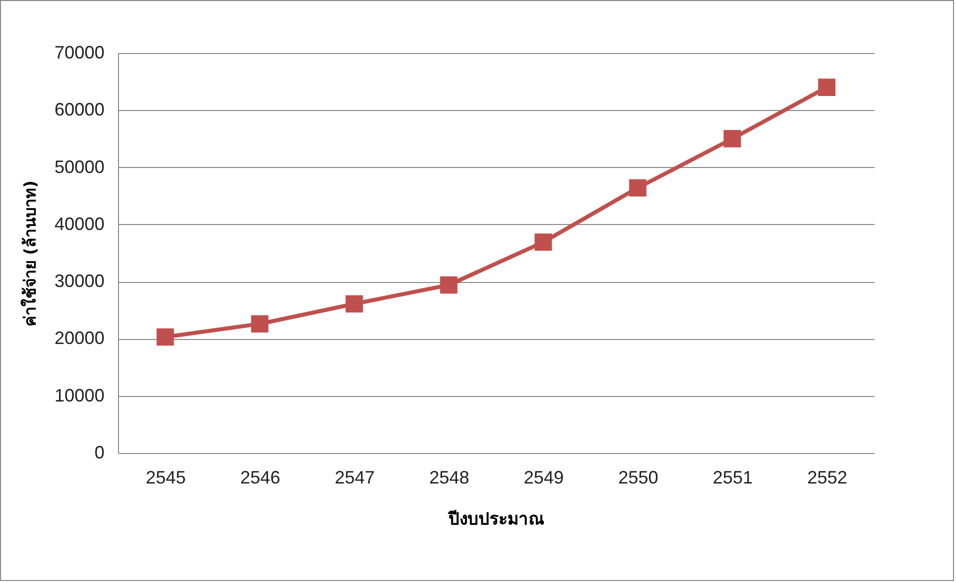  Describe the element at coordinates (354, 478) in the screenshot. I see `x-tick-label: 2547` at that location.